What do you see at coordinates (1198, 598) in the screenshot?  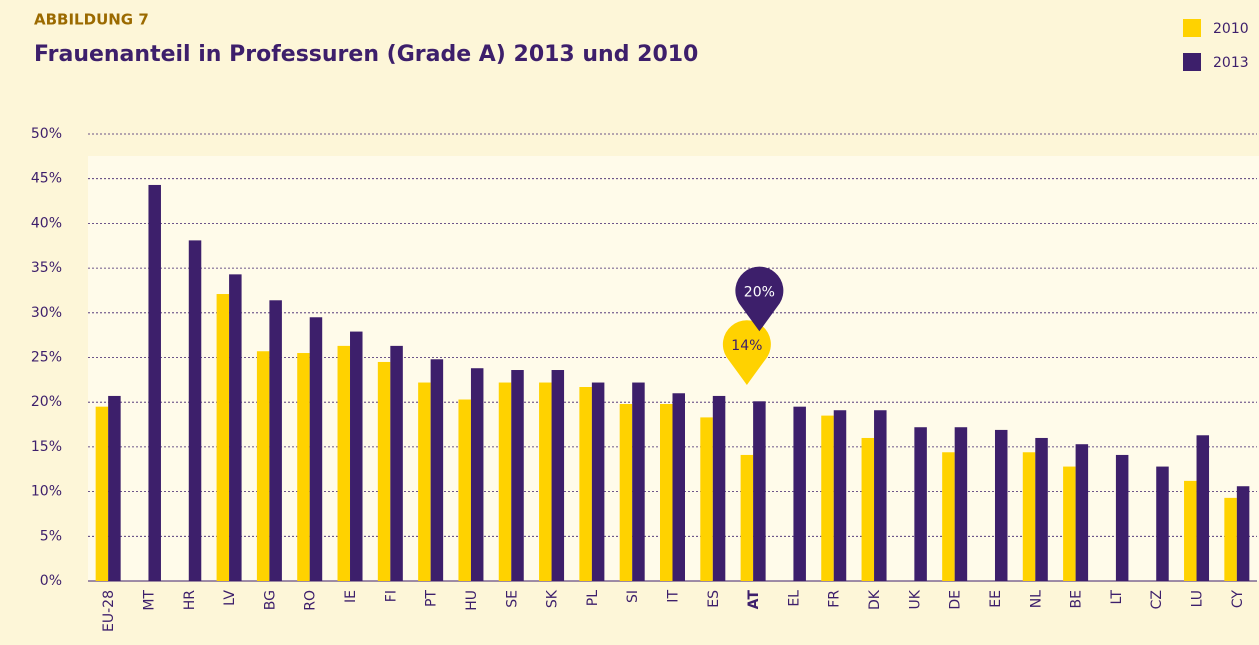 I see `x-tick-label: LU` at bounding box center [1198, 598].